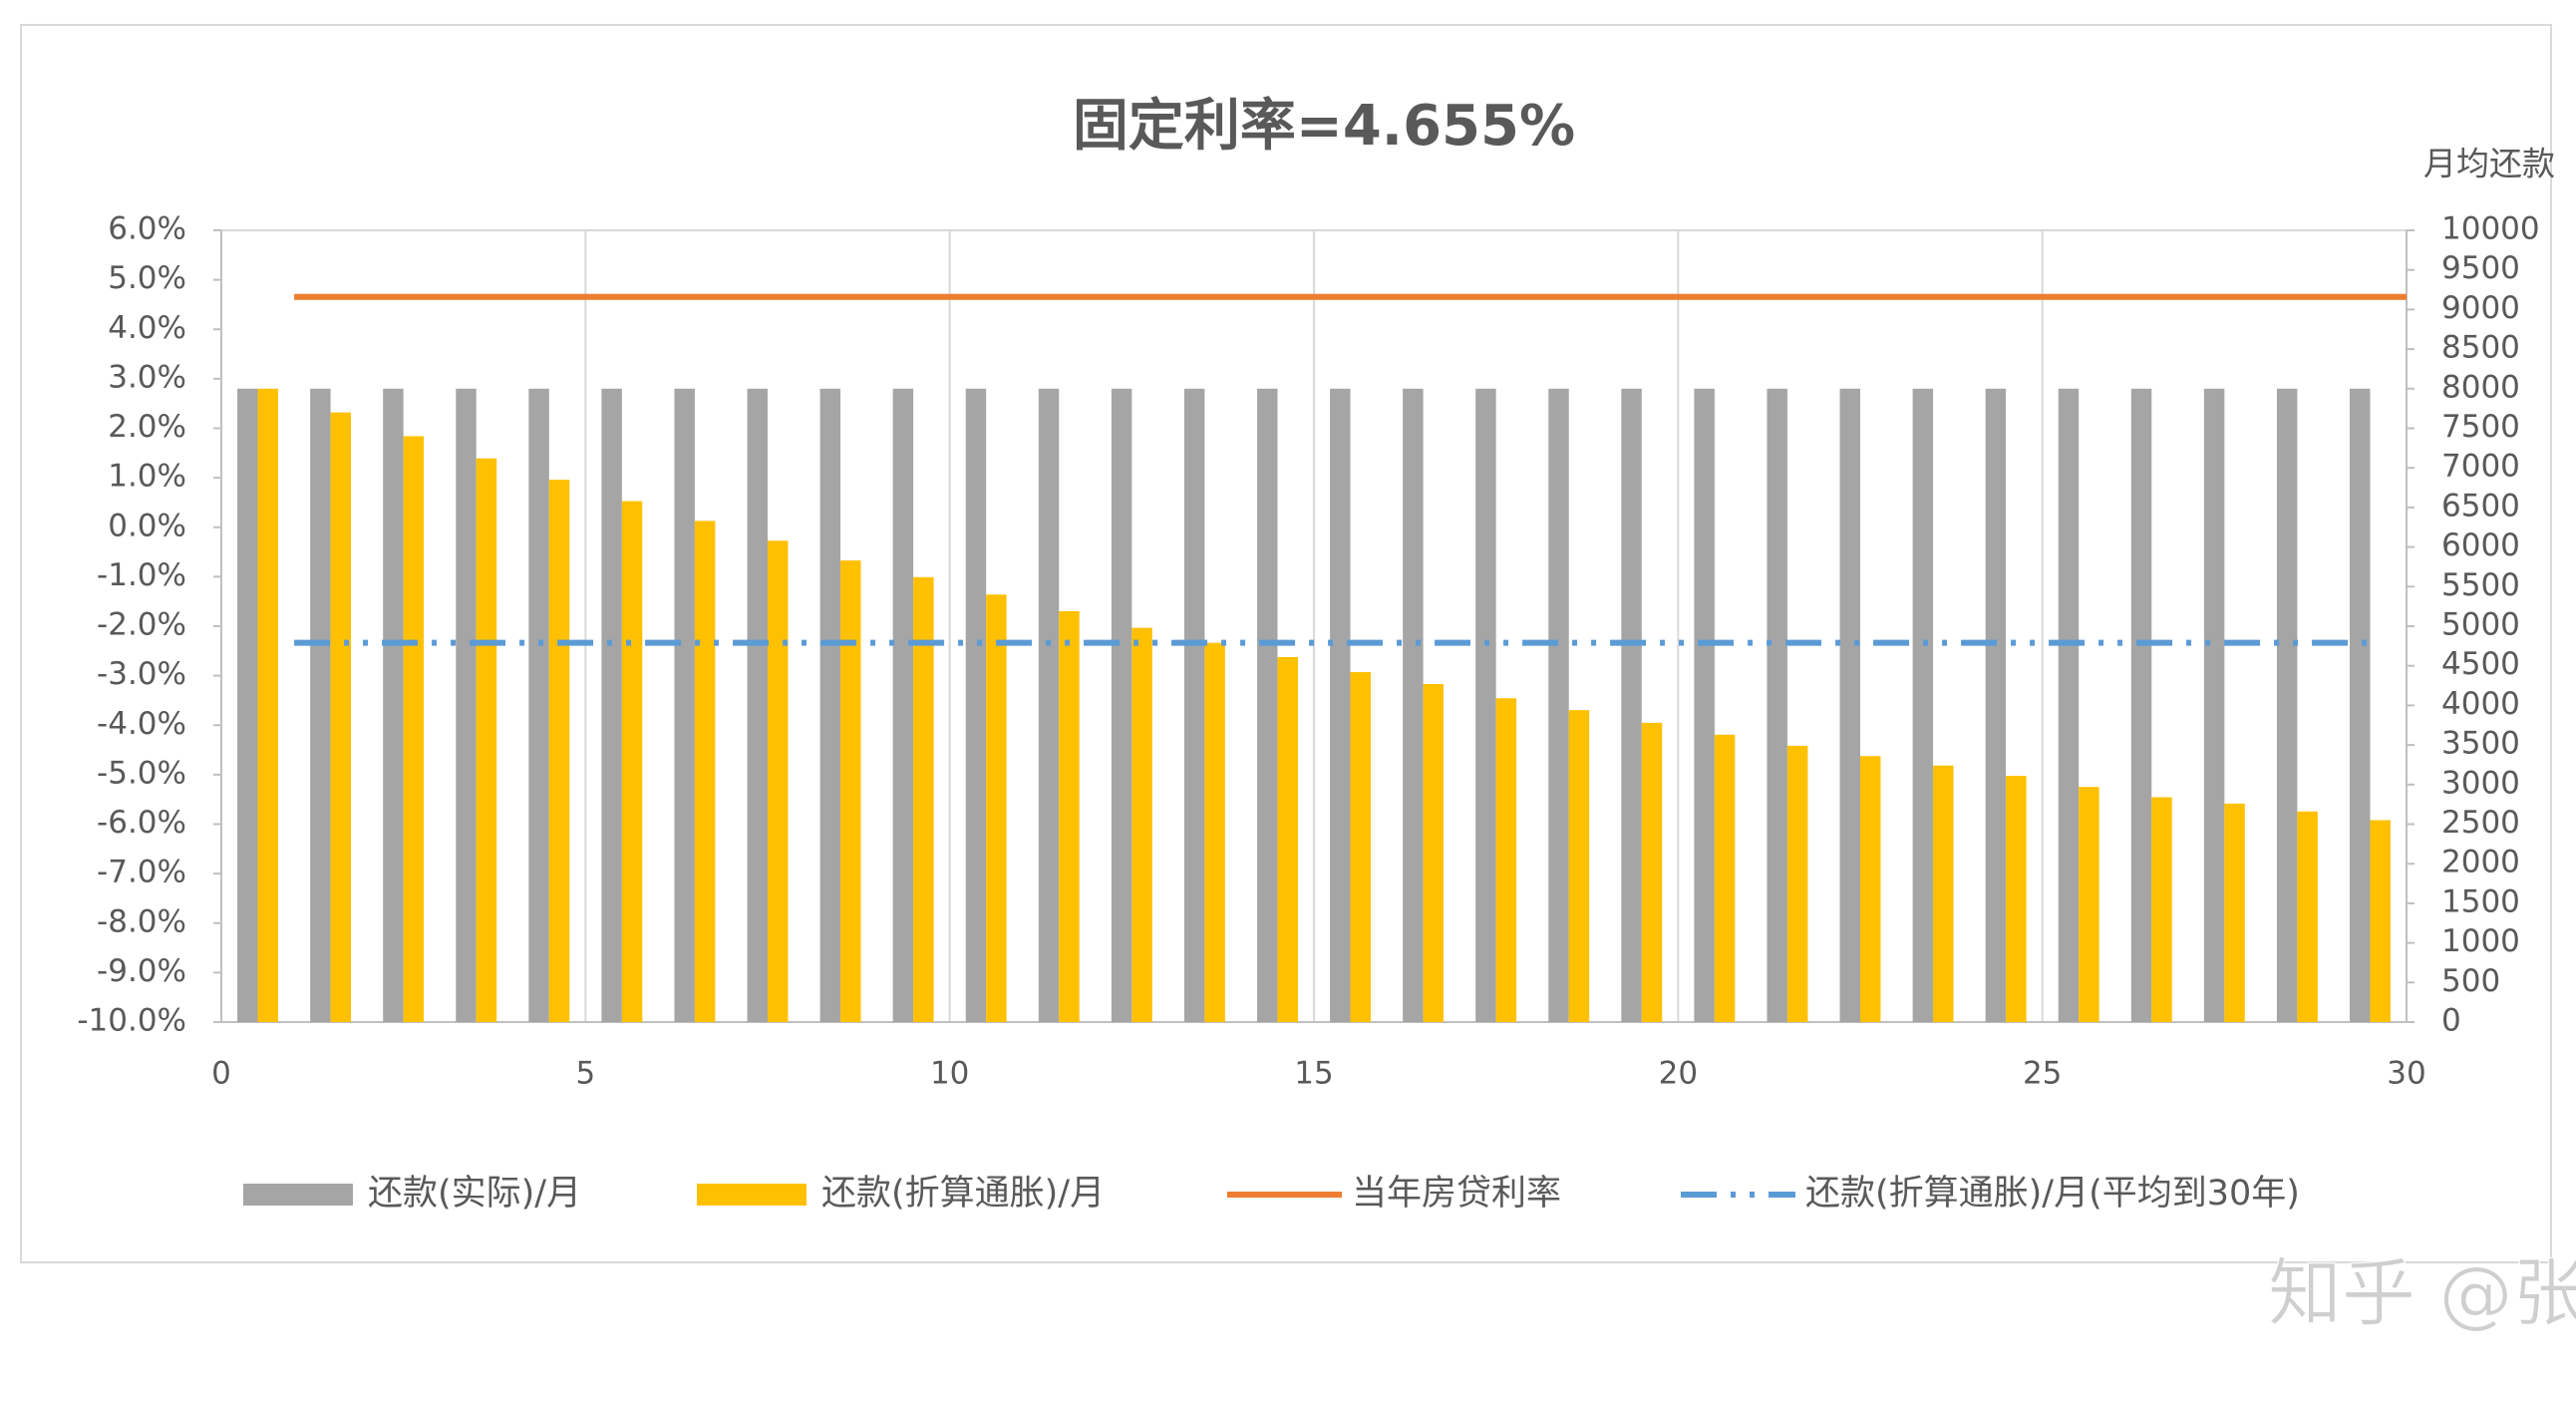  What do you see at coordinates (2480, 823) in the screenshot?
I see `y2-tick-label: 2500` at bounding box center [2480, 823].